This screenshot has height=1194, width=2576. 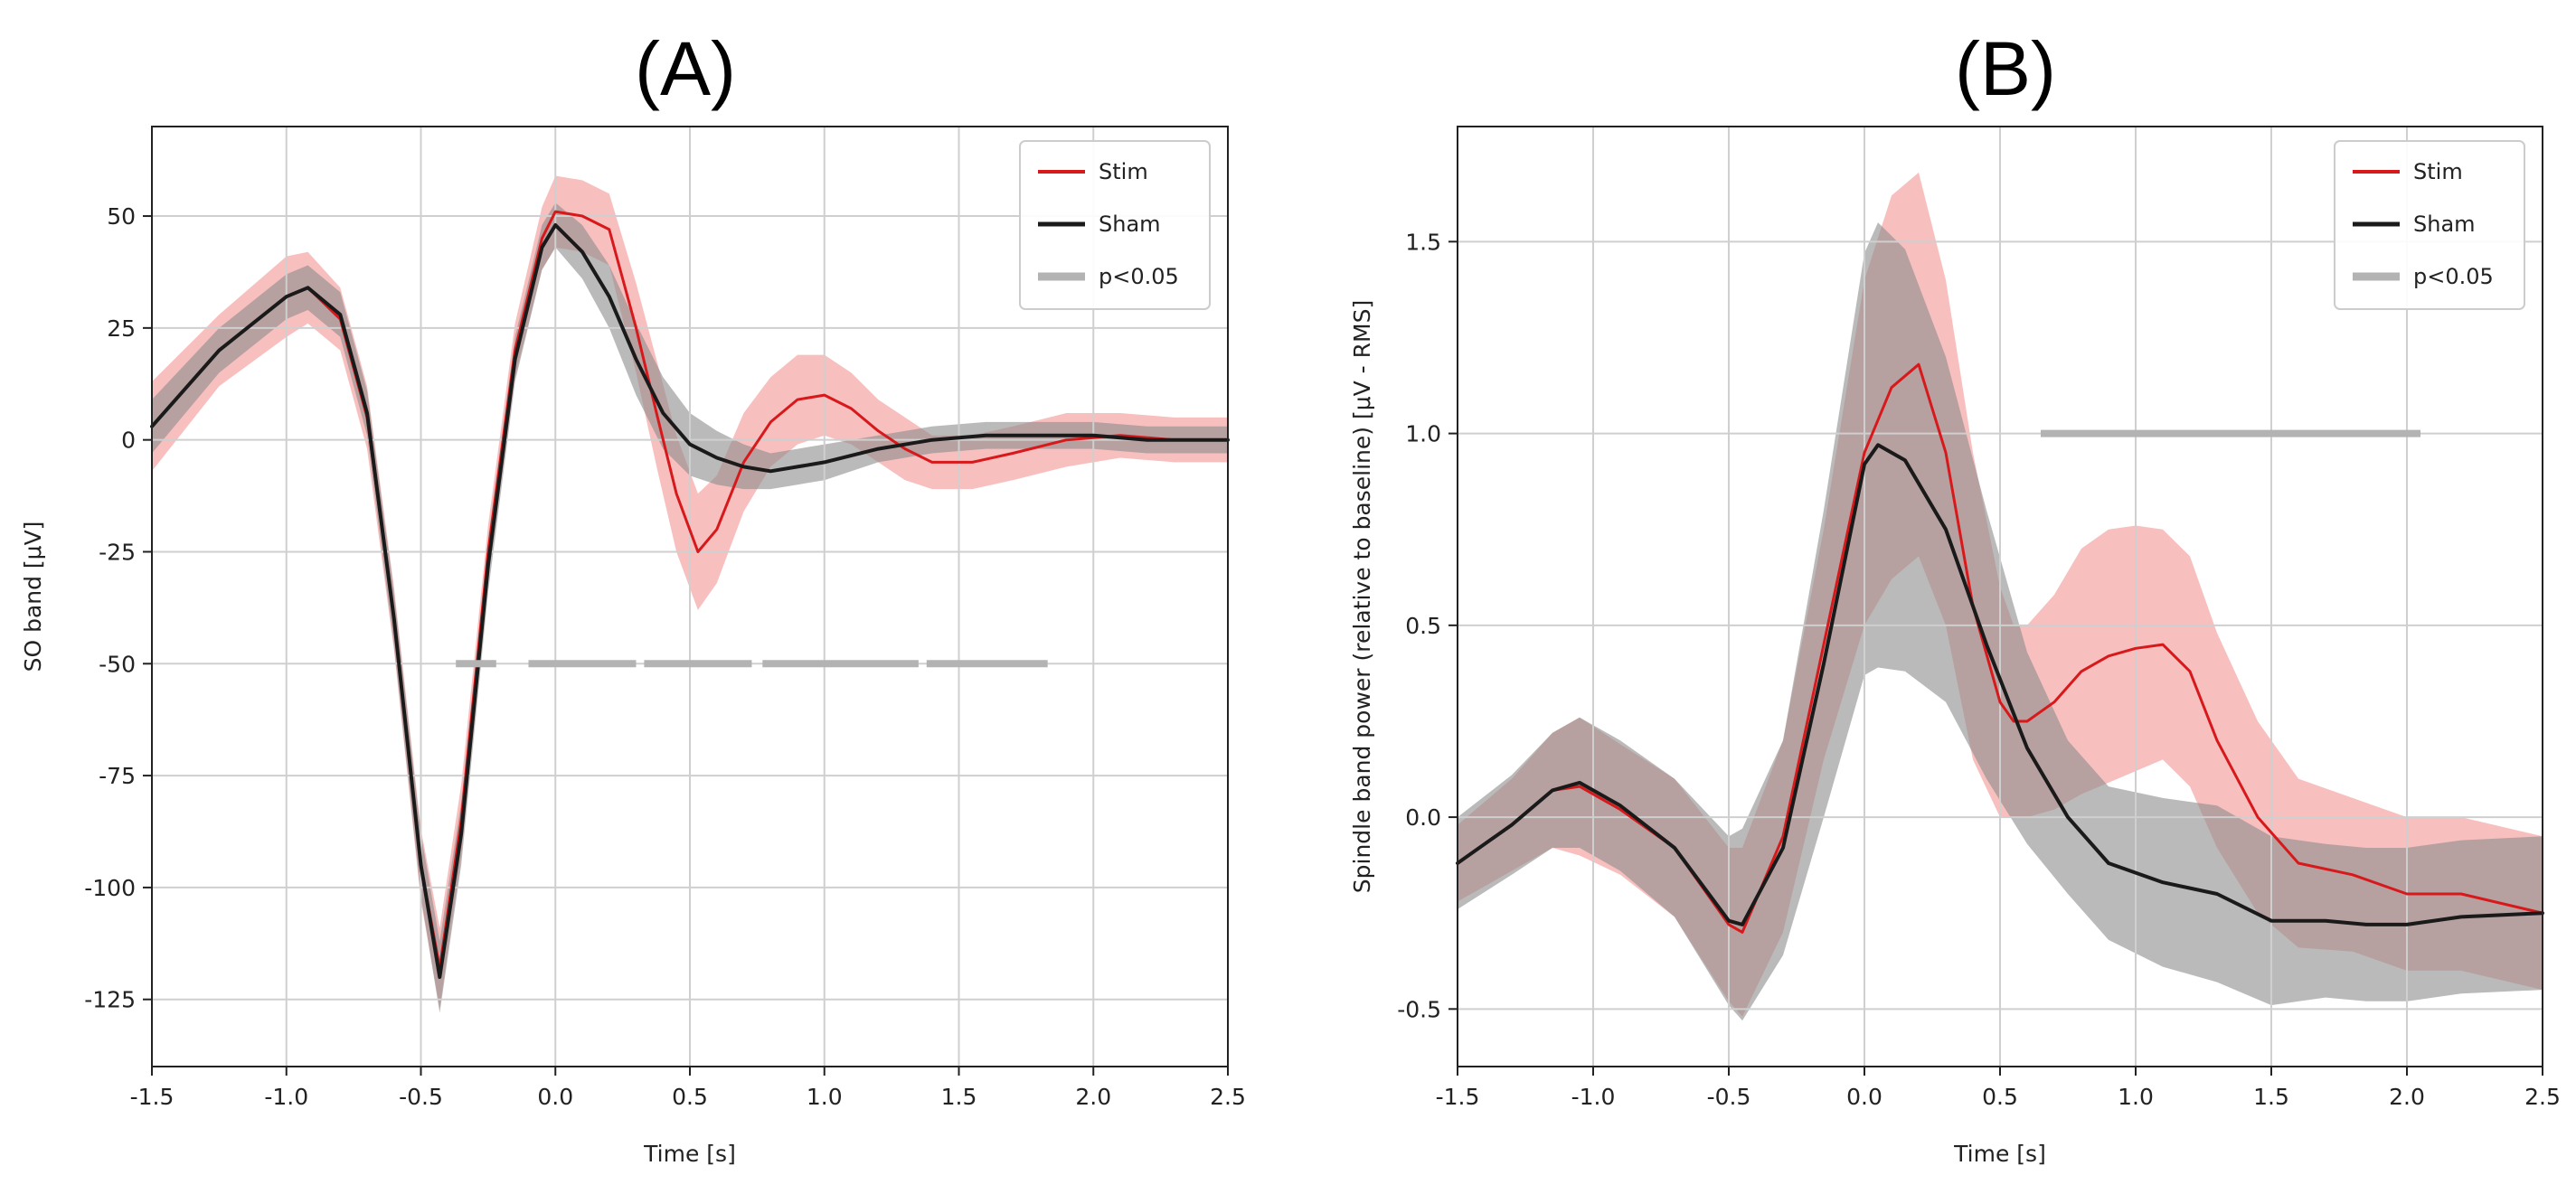 I want to click on y-tick-label: -50, so click(x=117, y=664).